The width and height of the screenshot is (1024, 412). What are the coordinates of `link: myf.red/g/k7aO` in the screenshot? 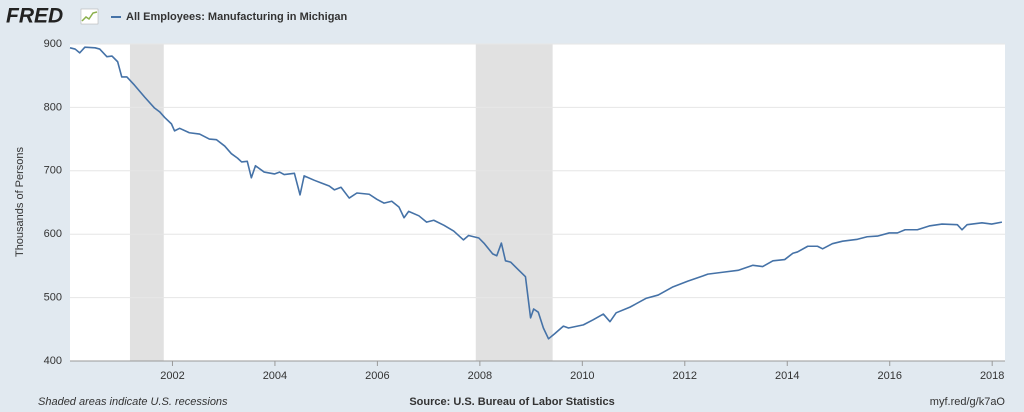 It's located at (968, 402).